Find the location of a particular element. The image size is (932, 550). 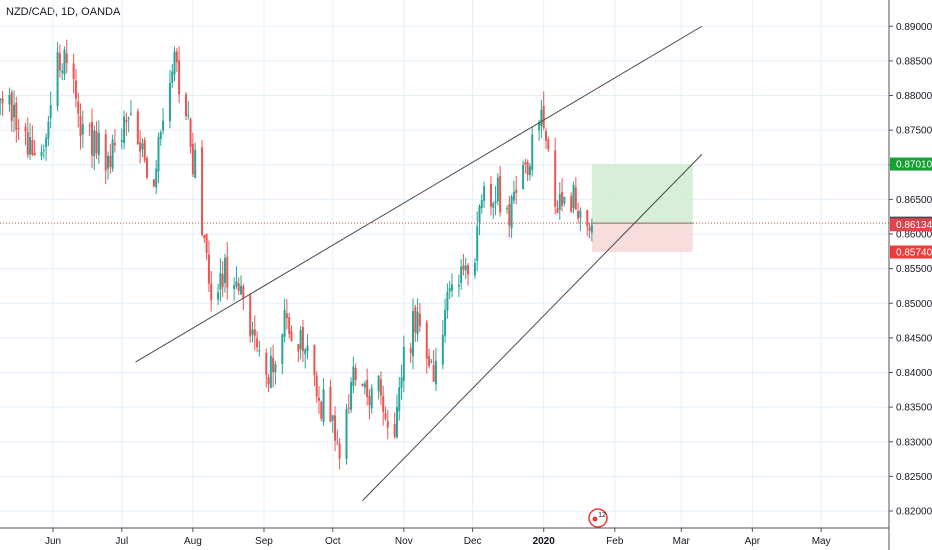

price-tick-label: 0.88500 is located at coordinates (914, 61).